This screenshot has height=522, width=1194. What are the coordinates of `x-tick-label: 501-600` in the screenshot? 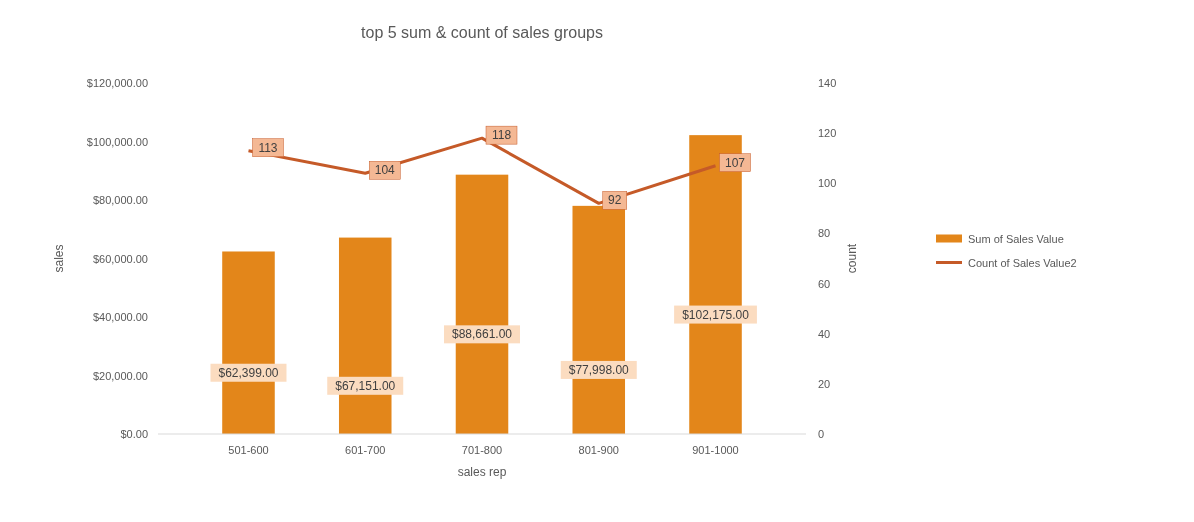 It's located at (248, 450).